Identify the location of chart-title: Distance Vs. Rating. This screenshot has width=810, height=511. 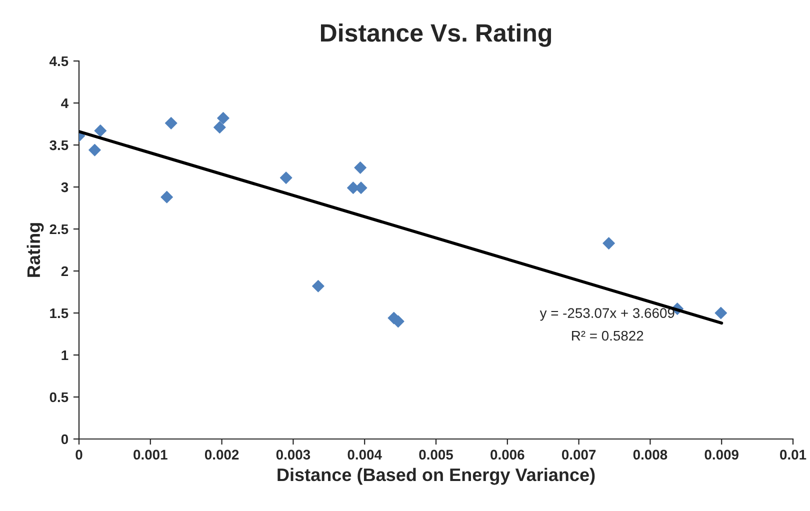
(436, 35).